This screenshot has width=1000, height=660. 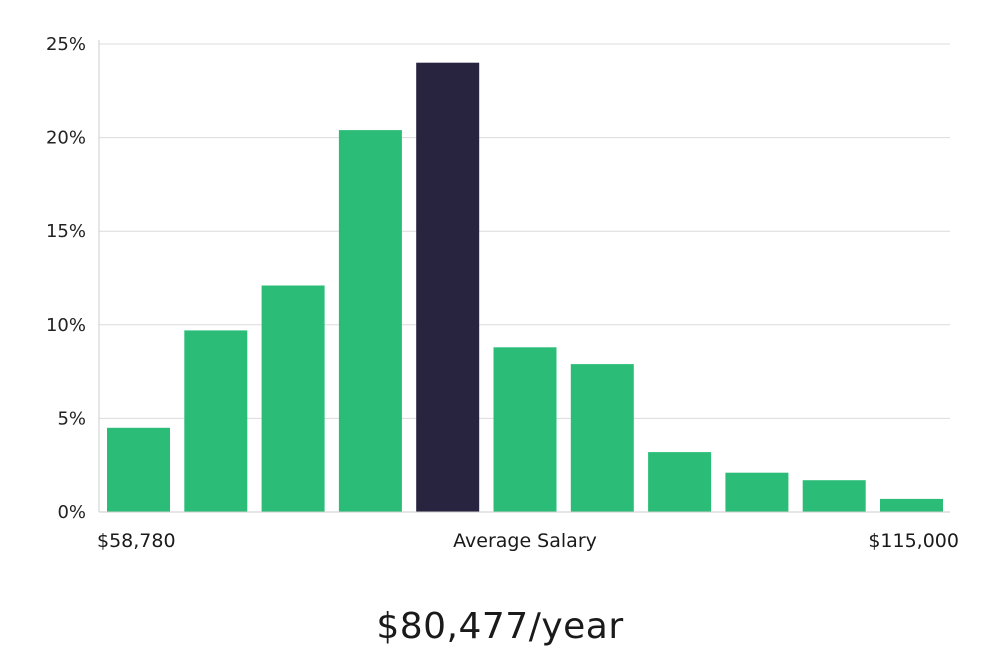 I want to click on y-tick-label: 15%, so click(x=66, y=231).